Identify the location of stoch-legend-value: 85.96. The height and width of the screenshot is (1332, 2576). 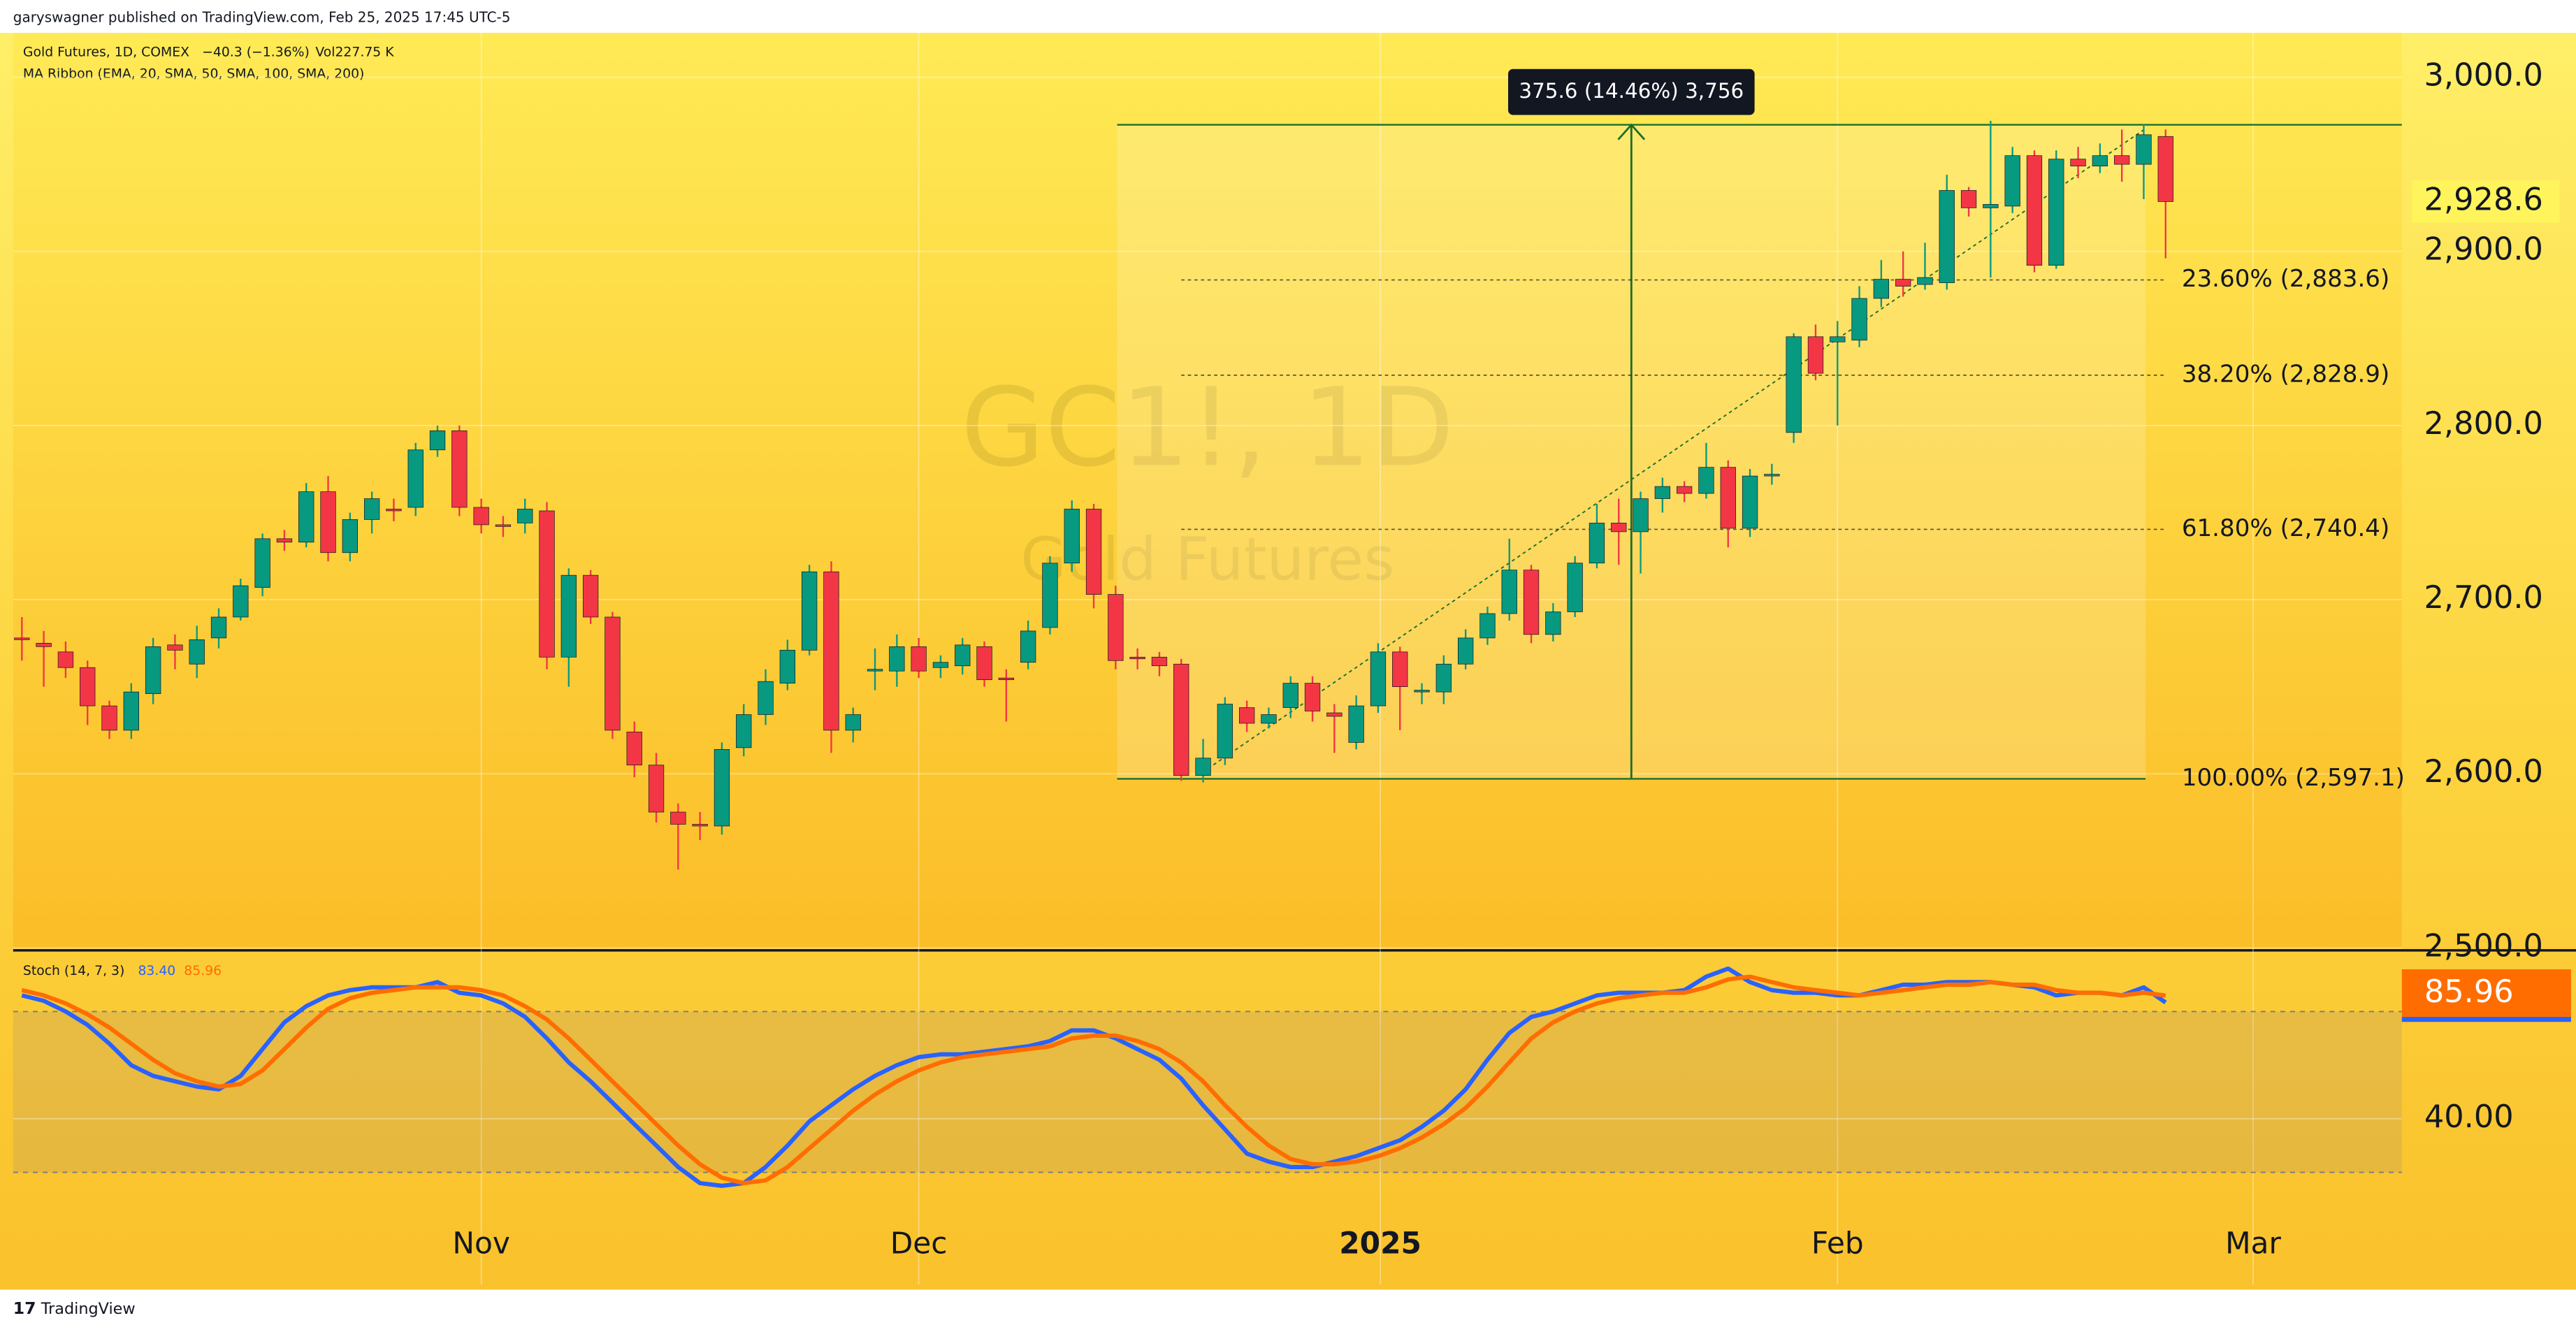
(203, 971).